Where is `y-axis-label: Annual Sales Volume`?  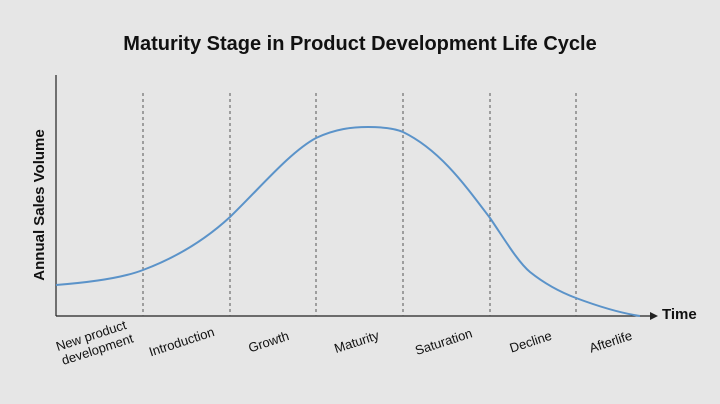 y-axis-label: Annual Sales Volume is located at coordinates (39, 204).